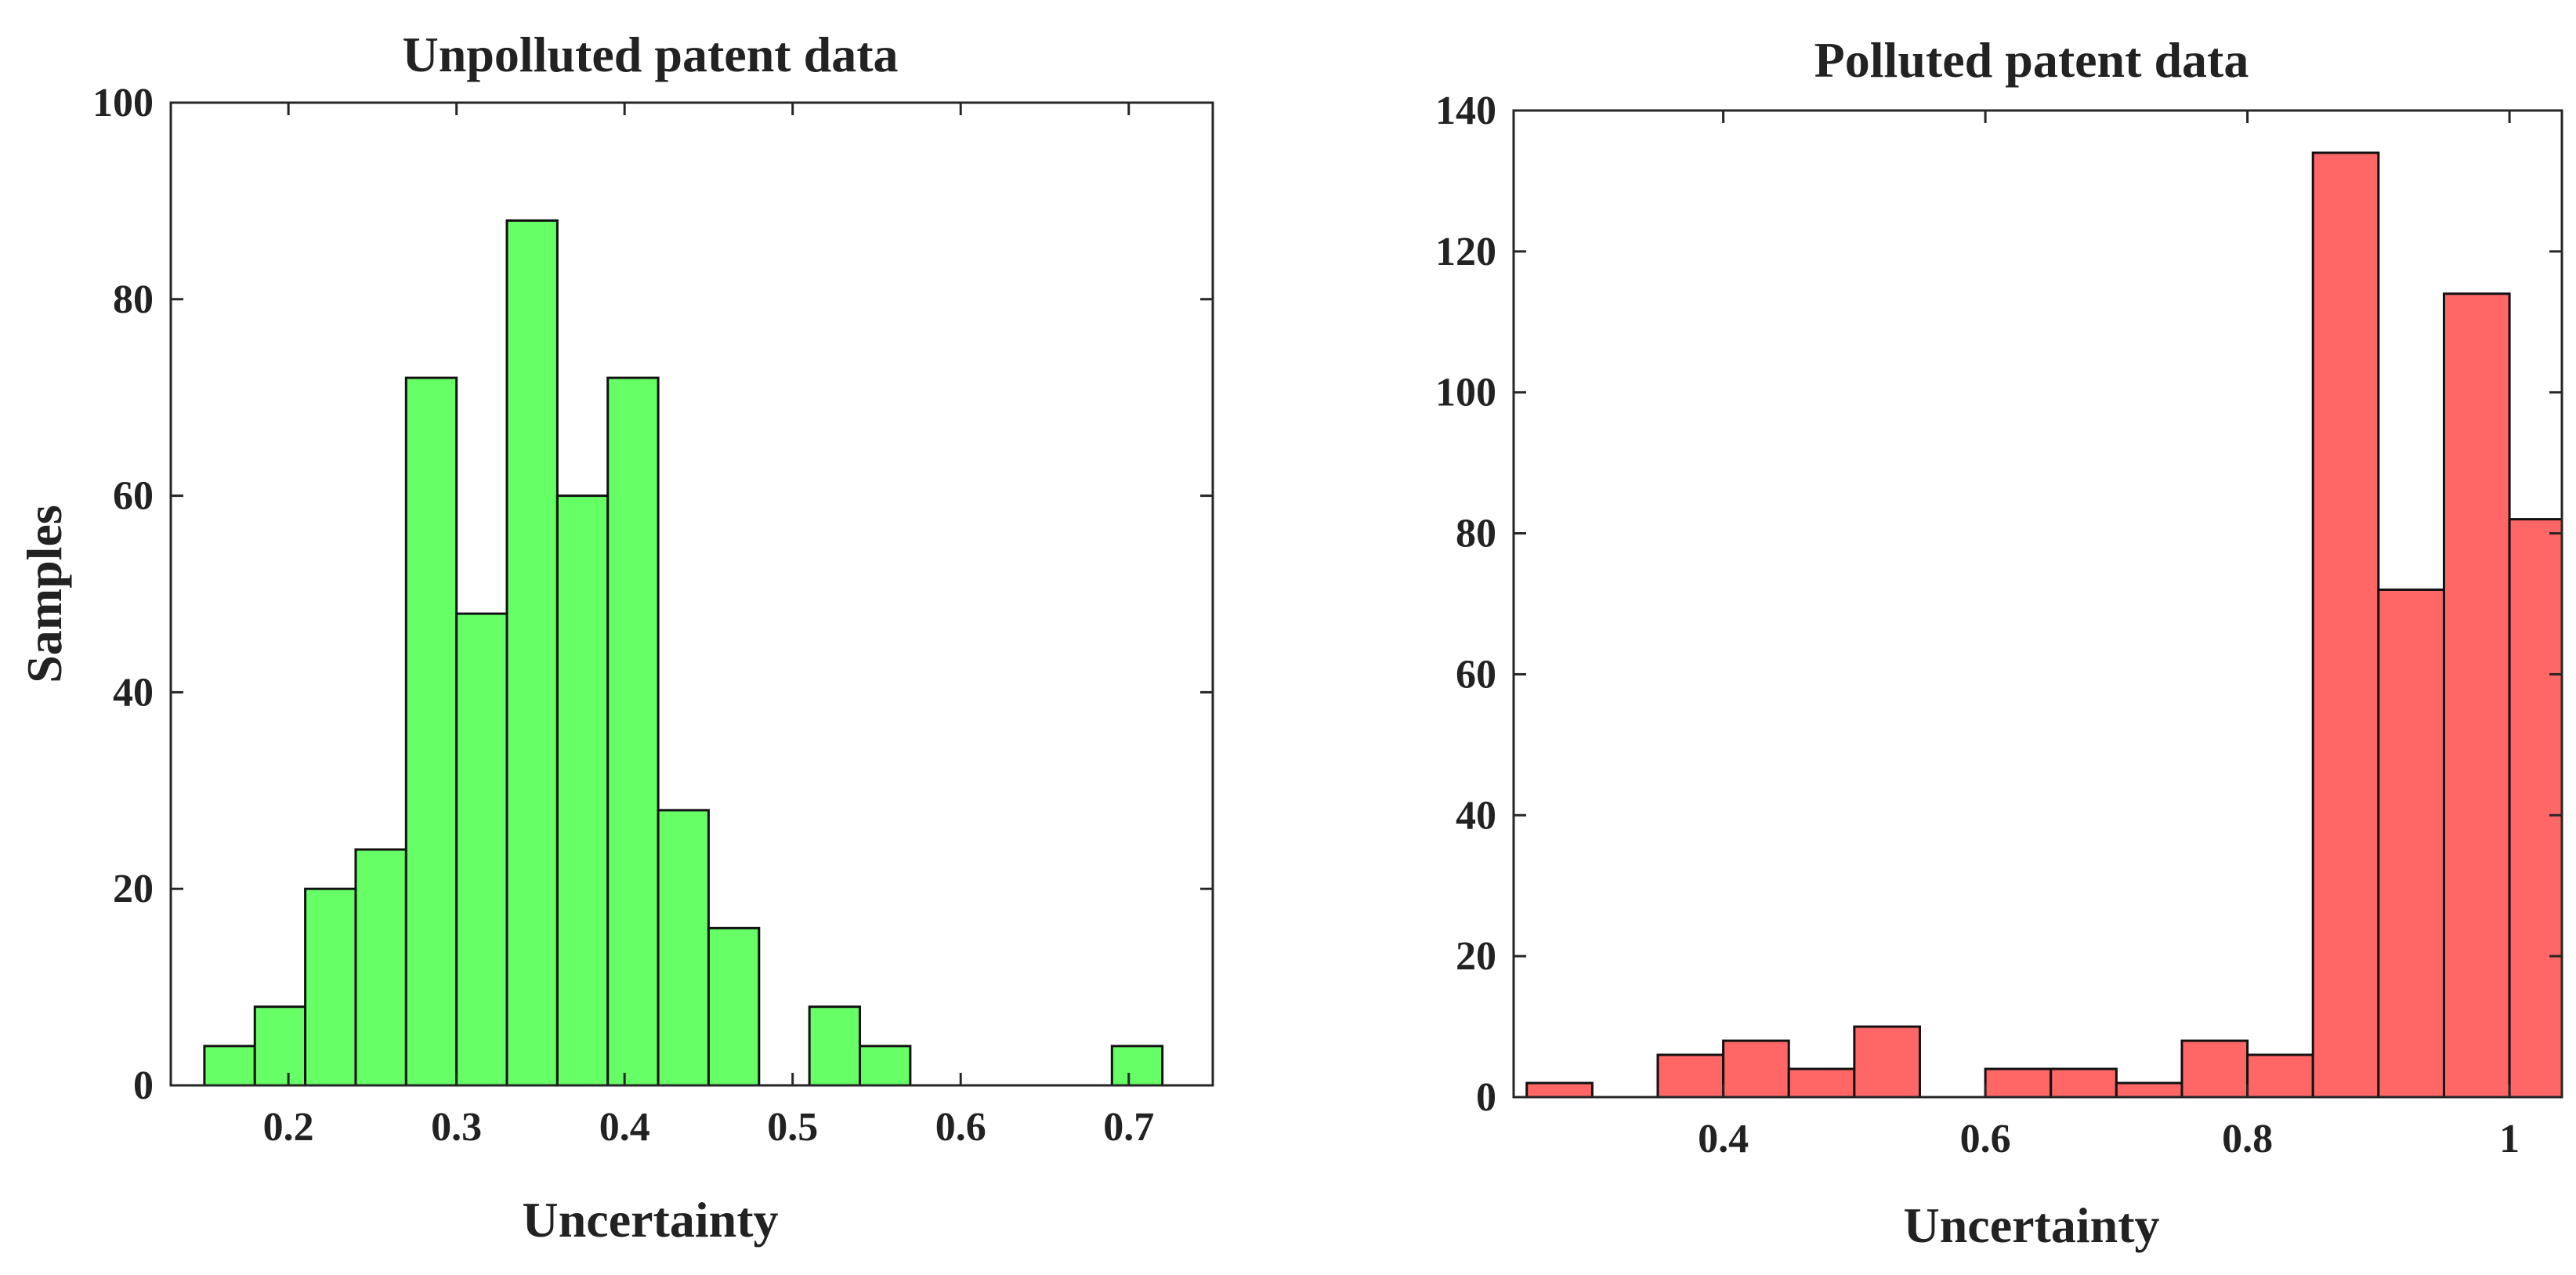 The height and width of the screenshot is (1275, 2576). I want to click on x-tick-label: 0.7, so click(1128, 1127).